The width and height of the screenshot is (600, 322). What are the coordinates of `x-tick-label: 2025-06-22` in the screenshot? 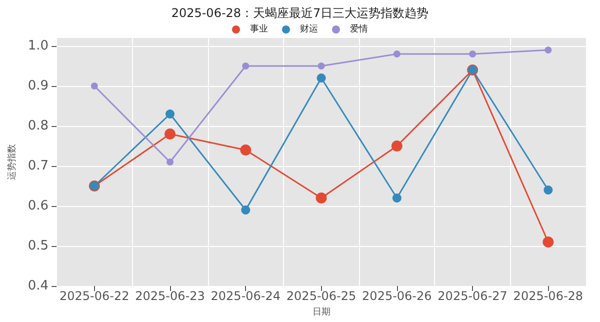 It's located at (95, 296).